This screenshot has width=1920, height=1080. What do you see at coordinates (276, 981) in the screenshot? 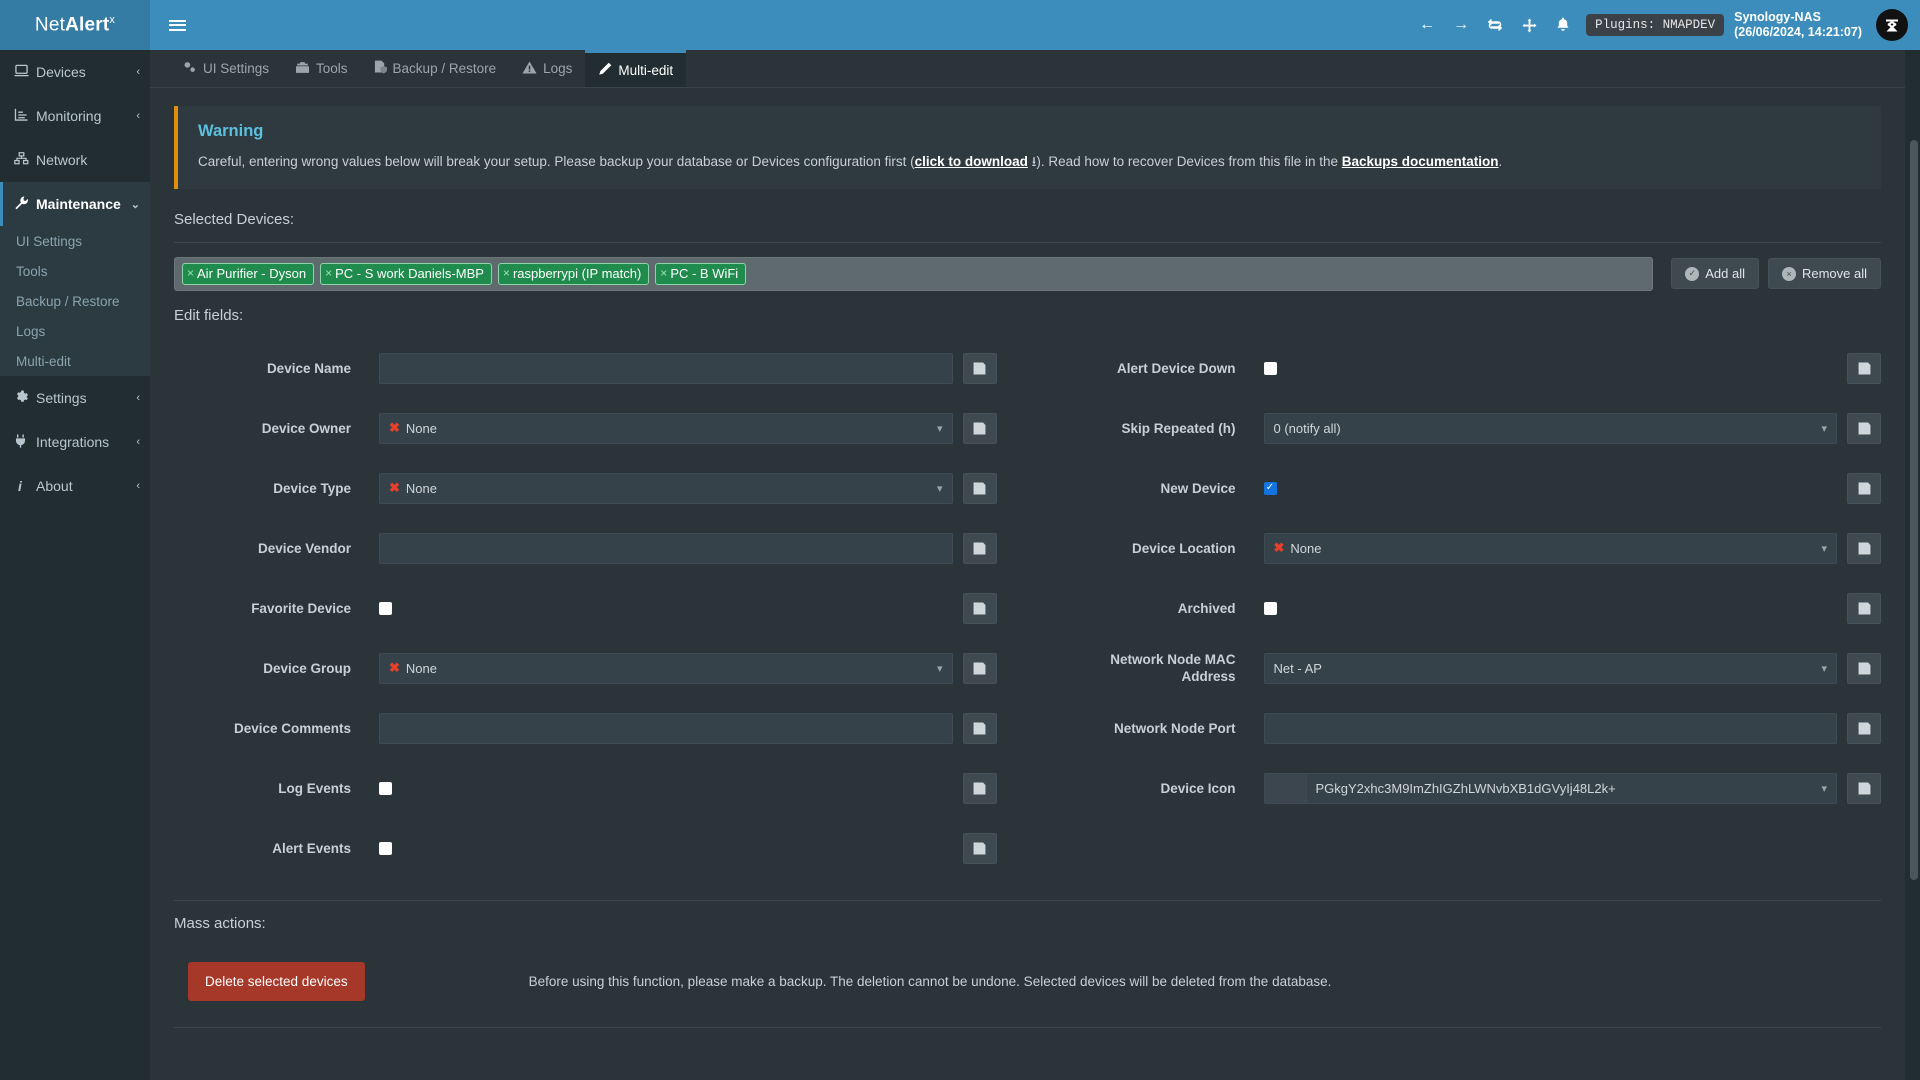
I see `delete-selected-devices-button: Delete selected devices` at bounding box center [276, 981].